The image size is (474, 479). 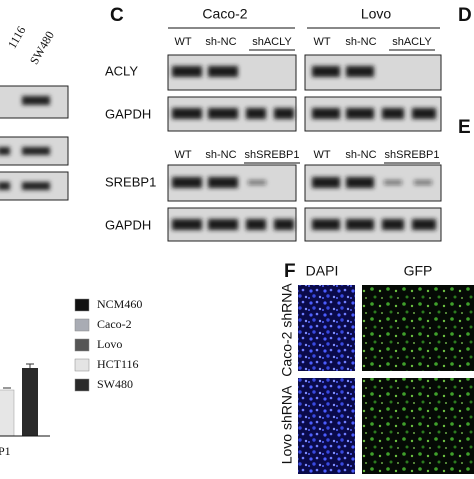 I want to click on row-label: SREBP1, so click(x=130, y=181).